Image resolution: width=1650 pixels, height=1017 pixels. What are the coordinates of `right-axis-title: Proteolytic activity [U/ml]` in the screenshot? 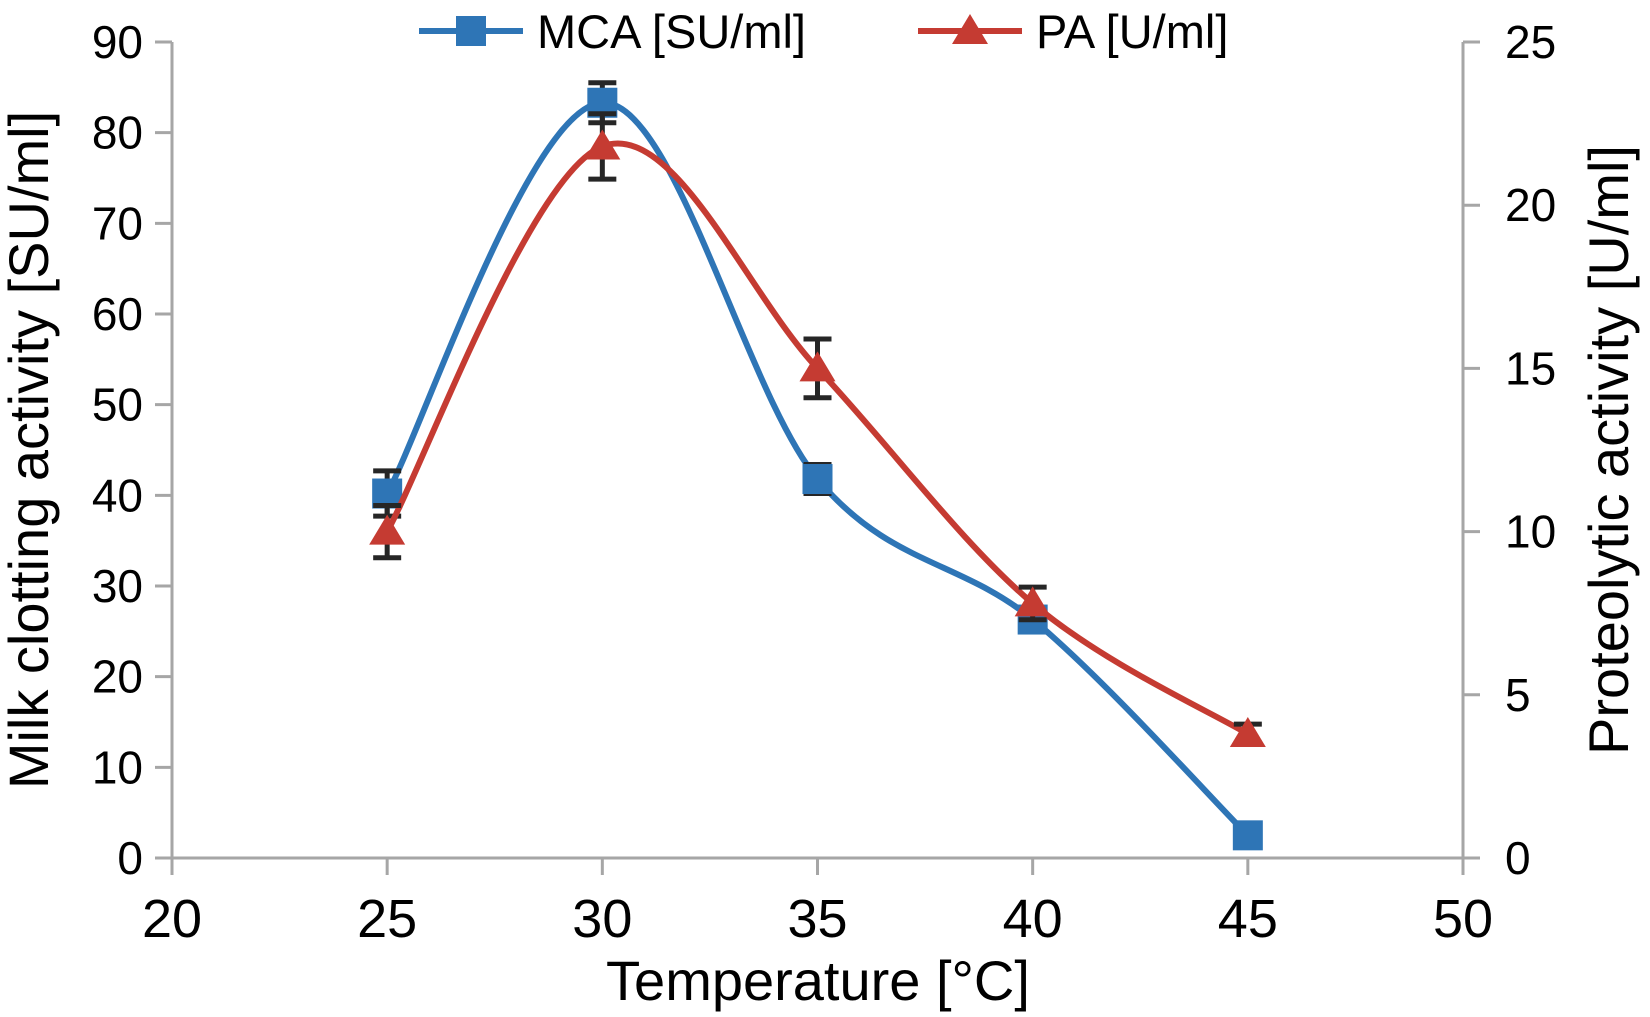 It's located at (1608, 450).